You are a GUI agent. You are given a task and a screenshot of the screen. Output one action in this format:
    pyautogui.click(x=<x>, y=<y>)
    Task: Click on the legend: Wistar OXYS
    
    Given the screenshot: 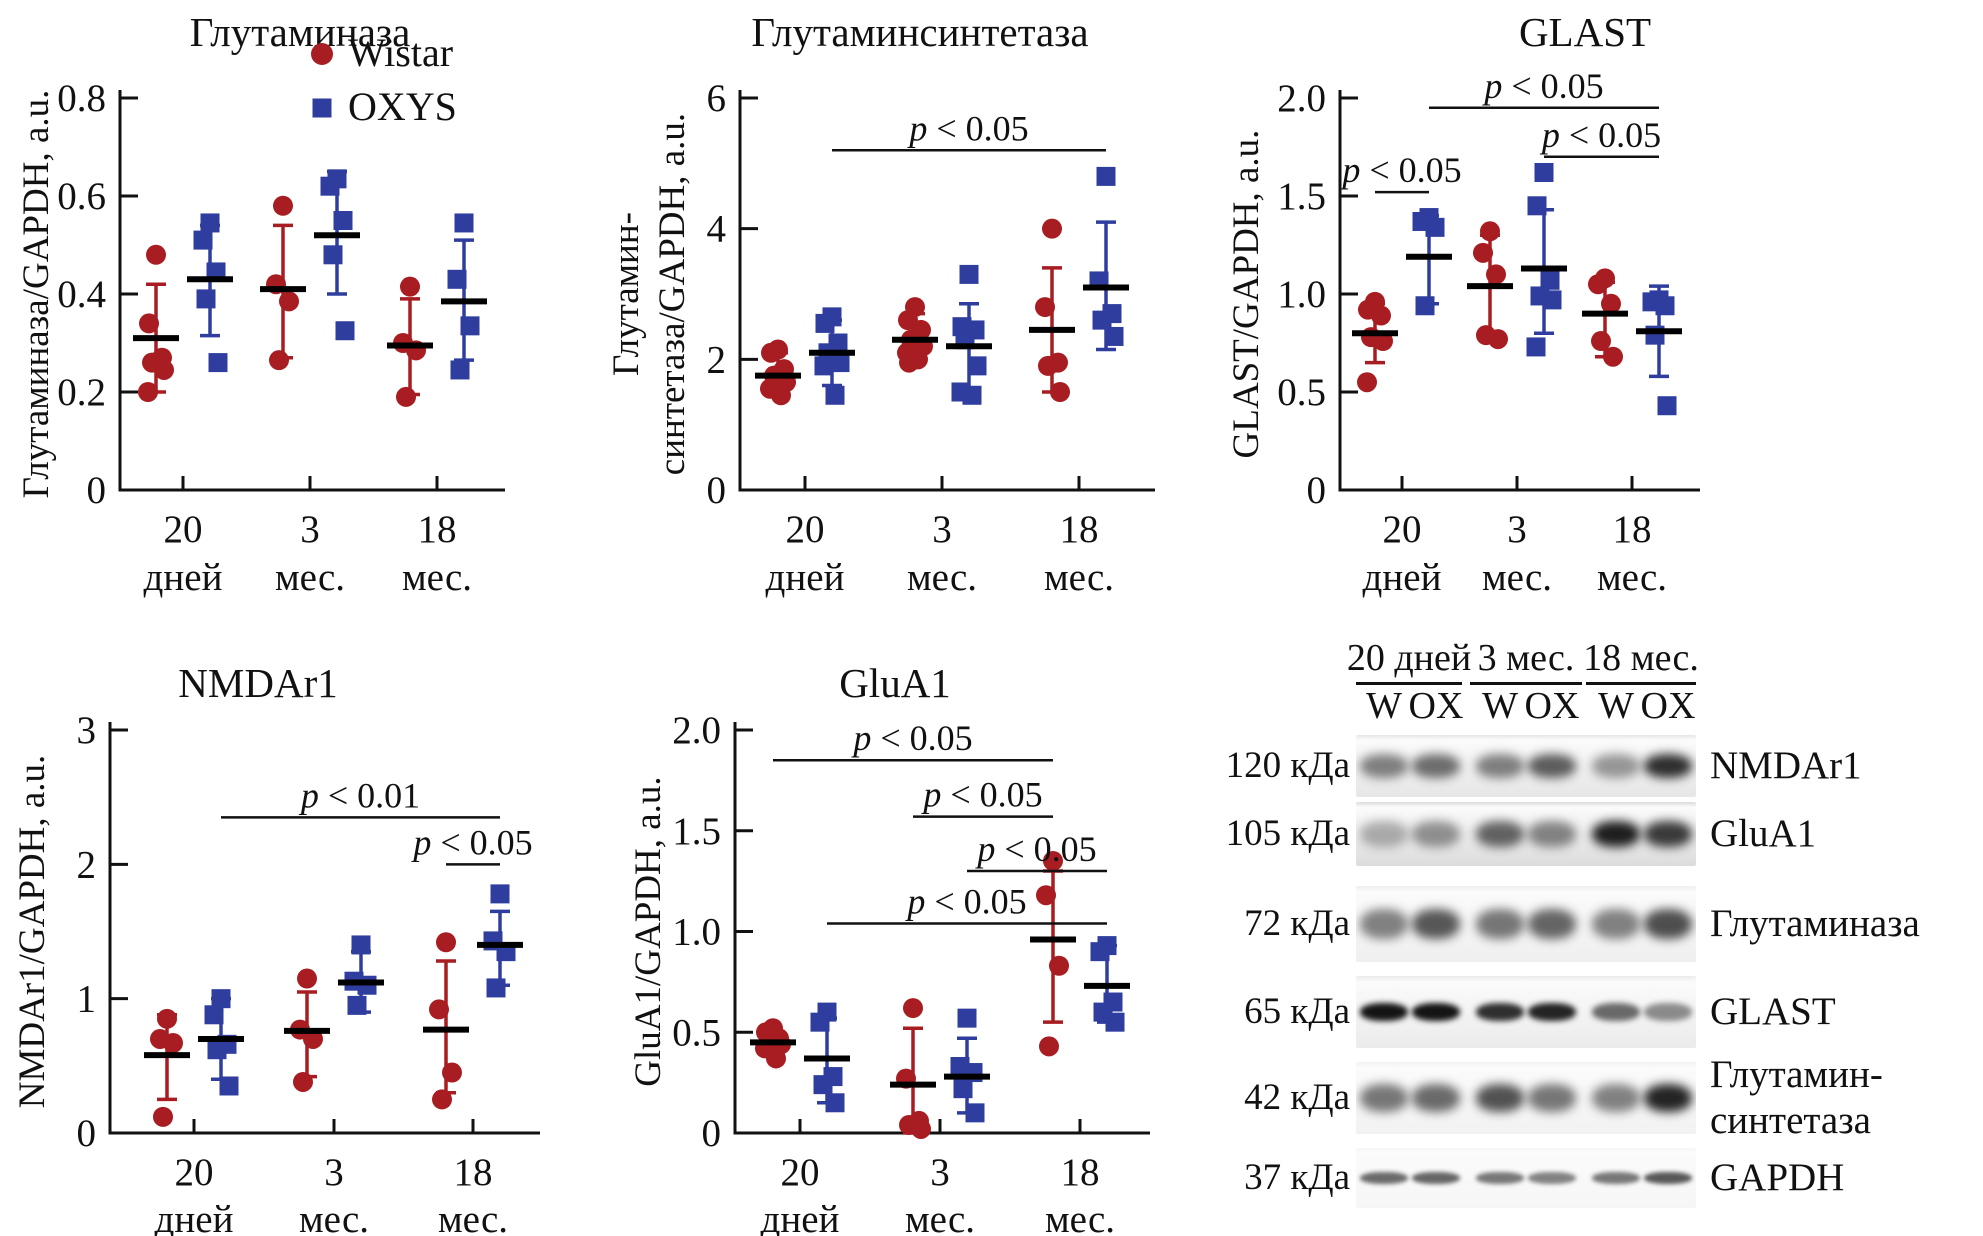 What is the action you would take?
    pyautogui.click(x=384, y=79)
    